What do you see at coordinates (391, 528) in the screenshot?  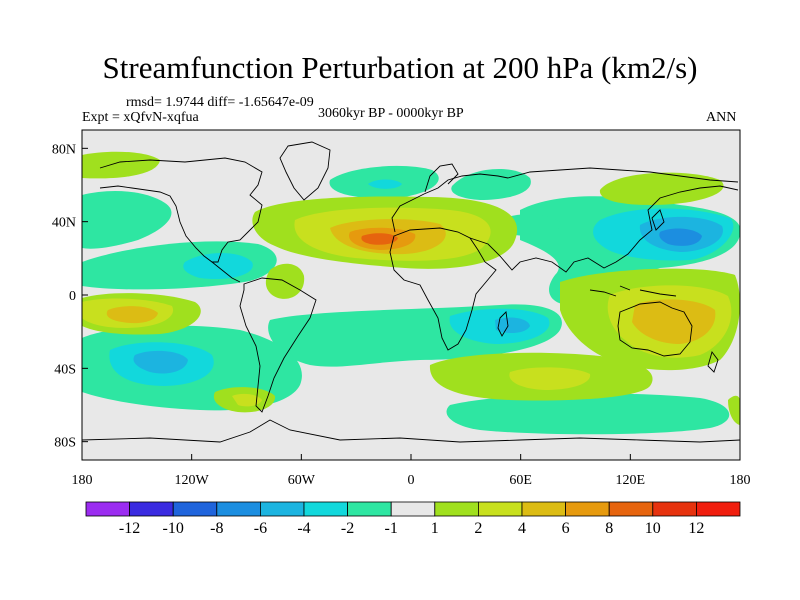 I see `colorbar-label: -1` at bounding box center [391, 528].